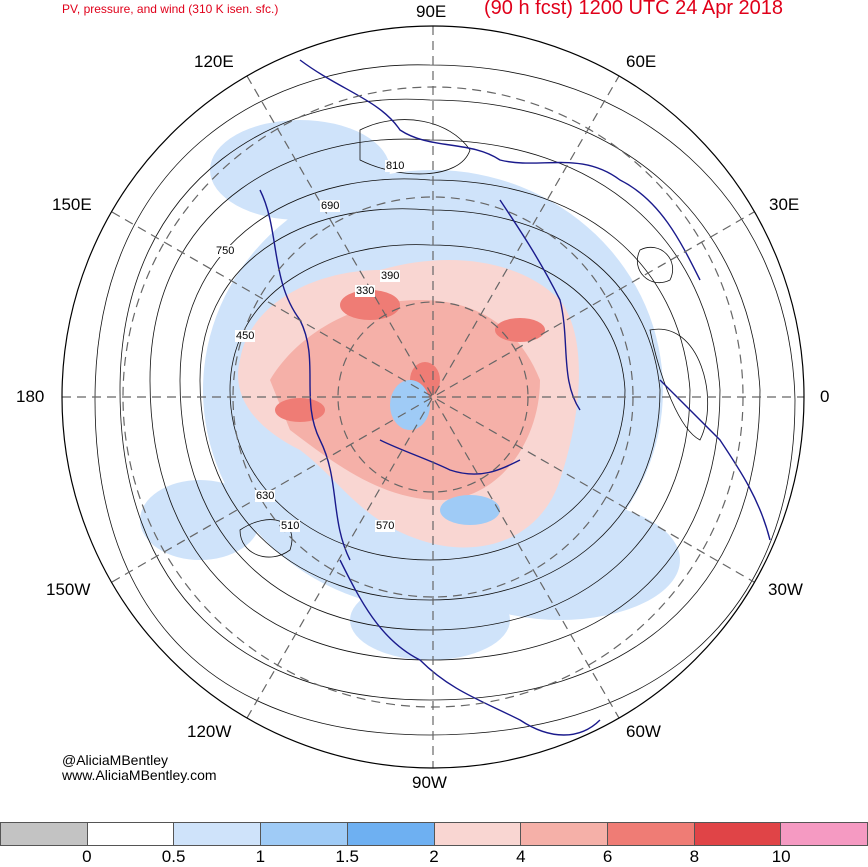 The width and height of the screenshot is (868, 867). Describe the element at coordinates (643, 731) in the screenshot. I see `lon-label-60w: 60W` at that location.